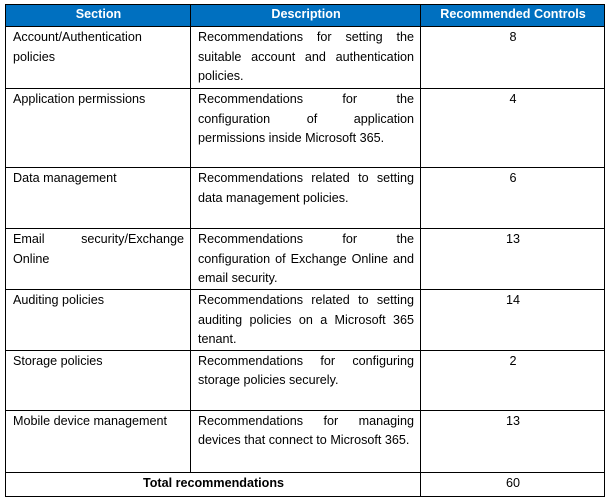  Describe the element at coordinates (98, 15) in the screenshot. I see `header-section: Section` at that location.